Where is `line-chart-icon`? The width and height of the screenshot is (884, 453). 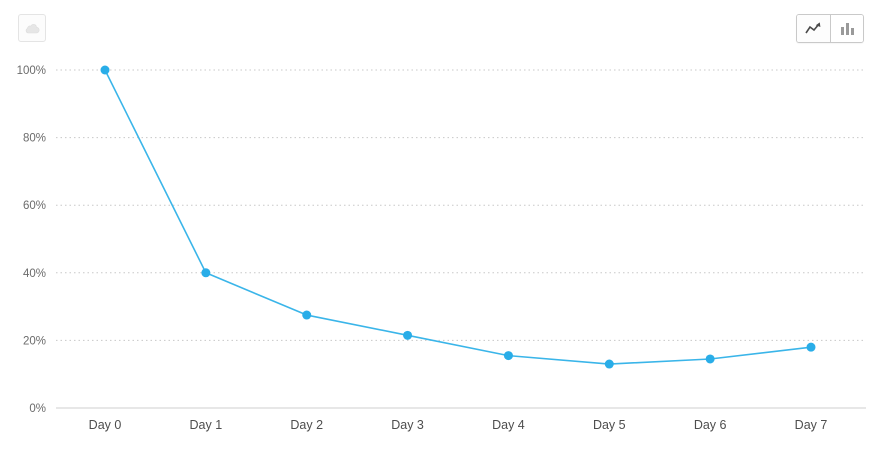 line-chart-icon is located at coordinates (813, 28).